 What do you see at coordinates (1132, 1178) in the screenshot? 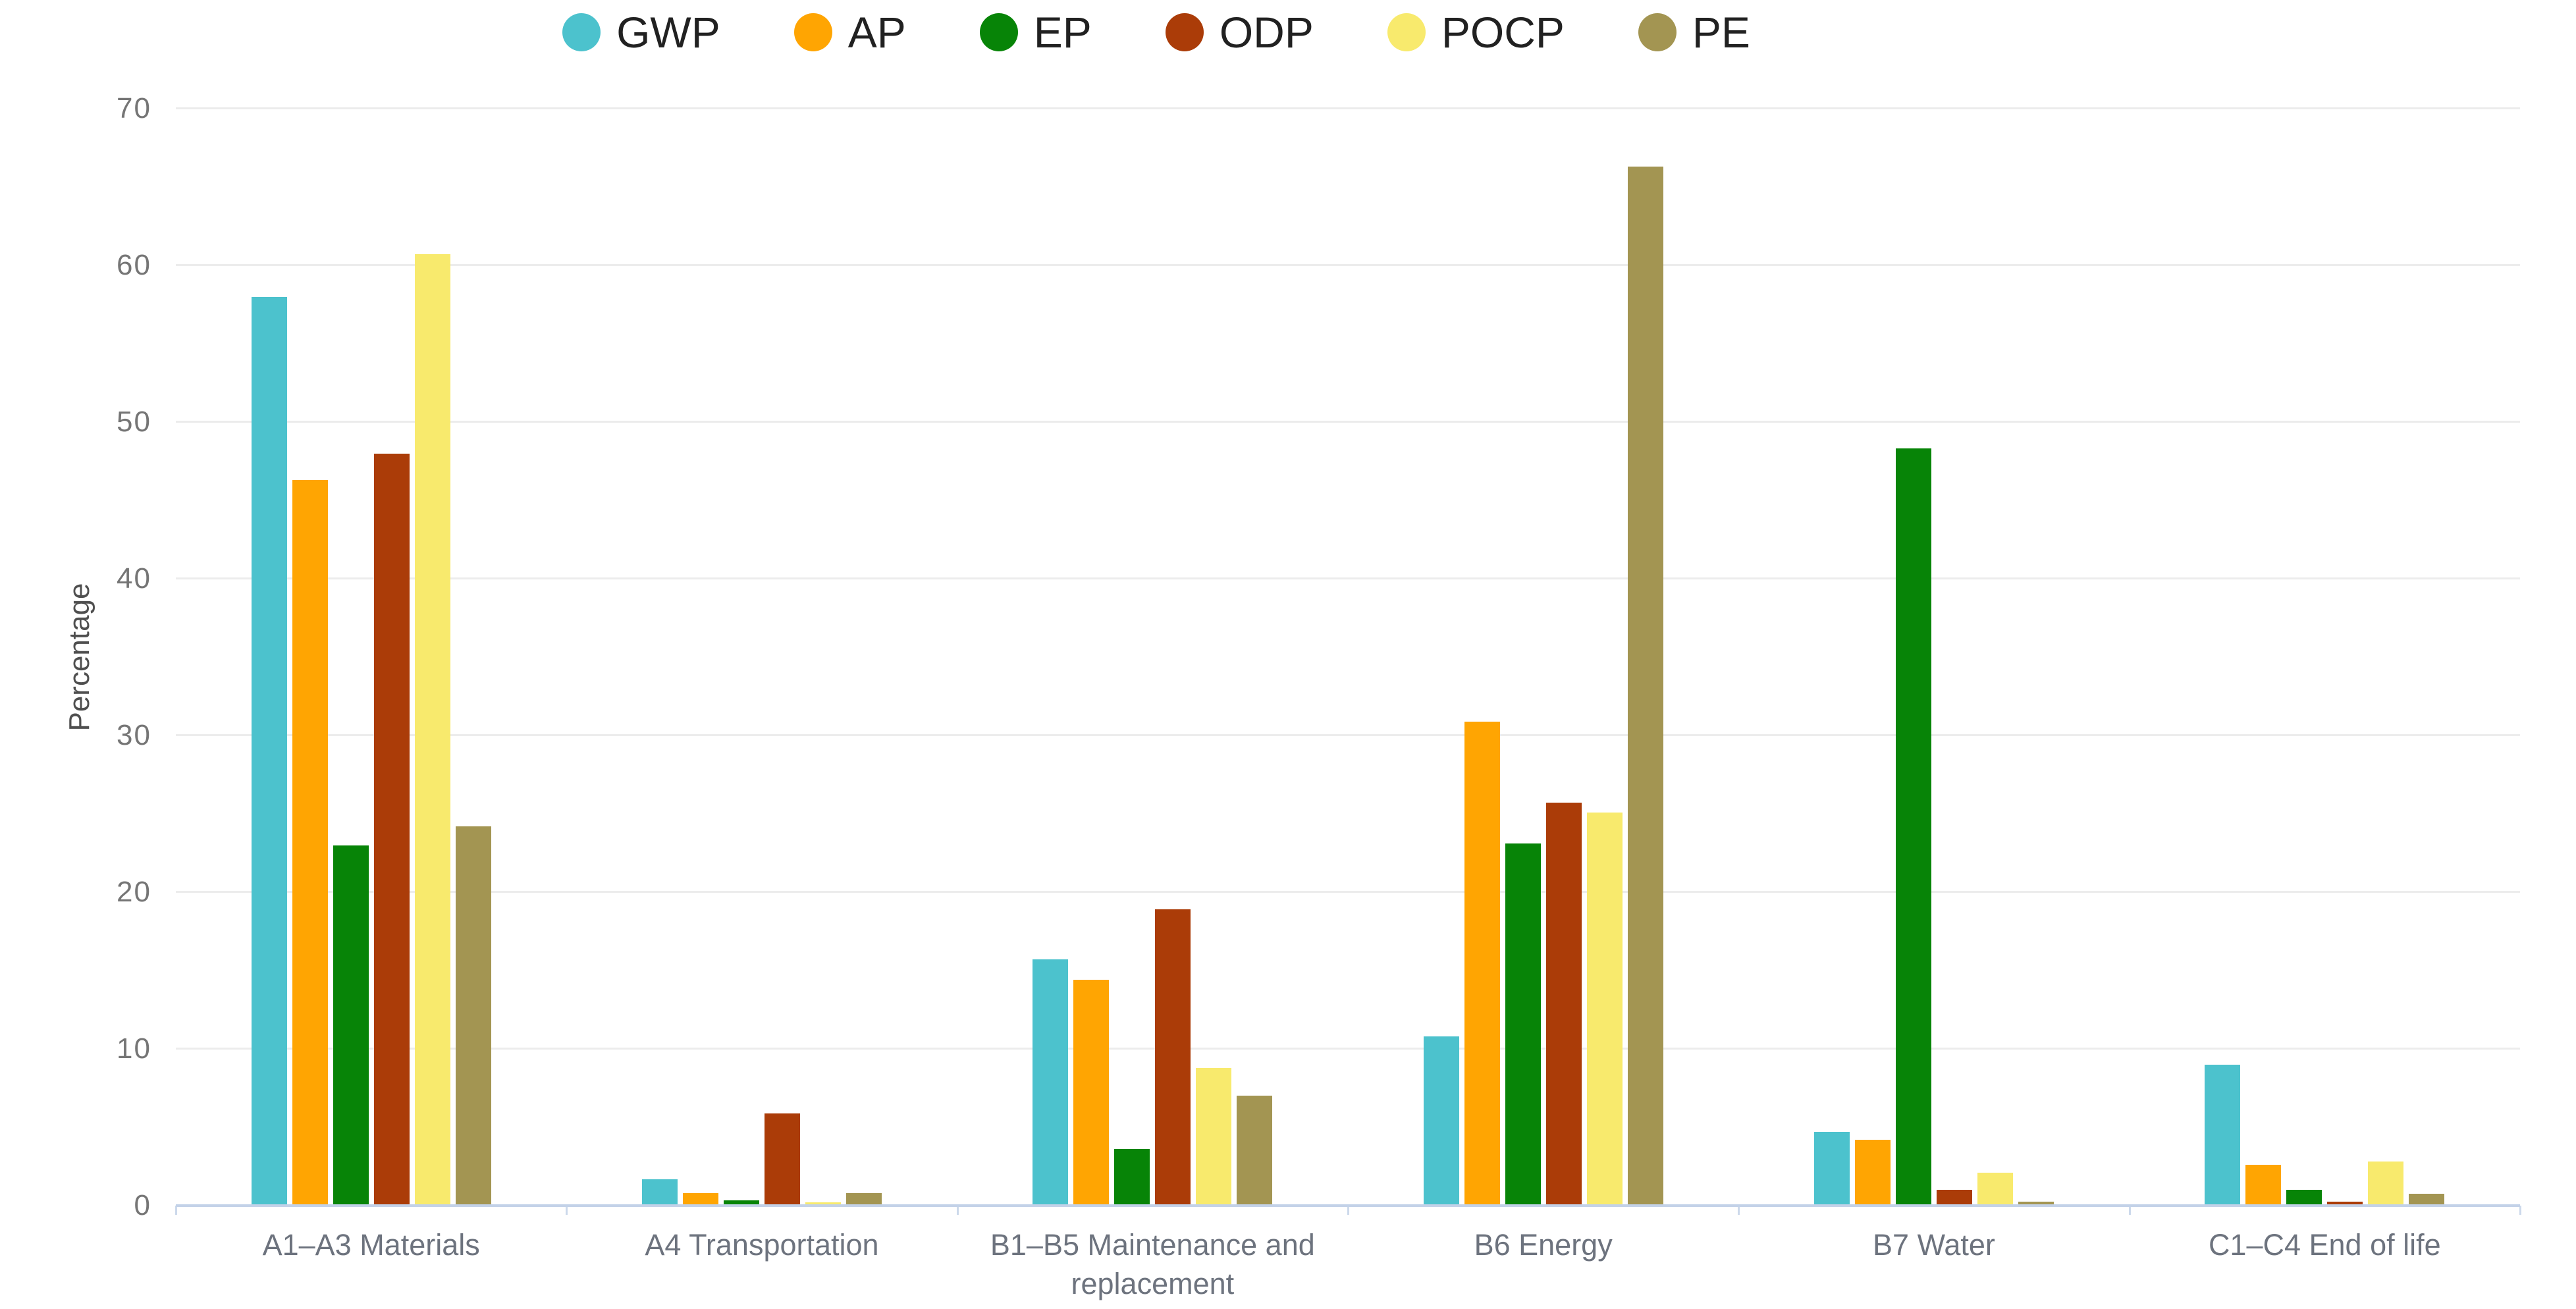
I see `bar-ep-b1-b5-maintenance-and-replacement` at bounding box center [1132, 1178].